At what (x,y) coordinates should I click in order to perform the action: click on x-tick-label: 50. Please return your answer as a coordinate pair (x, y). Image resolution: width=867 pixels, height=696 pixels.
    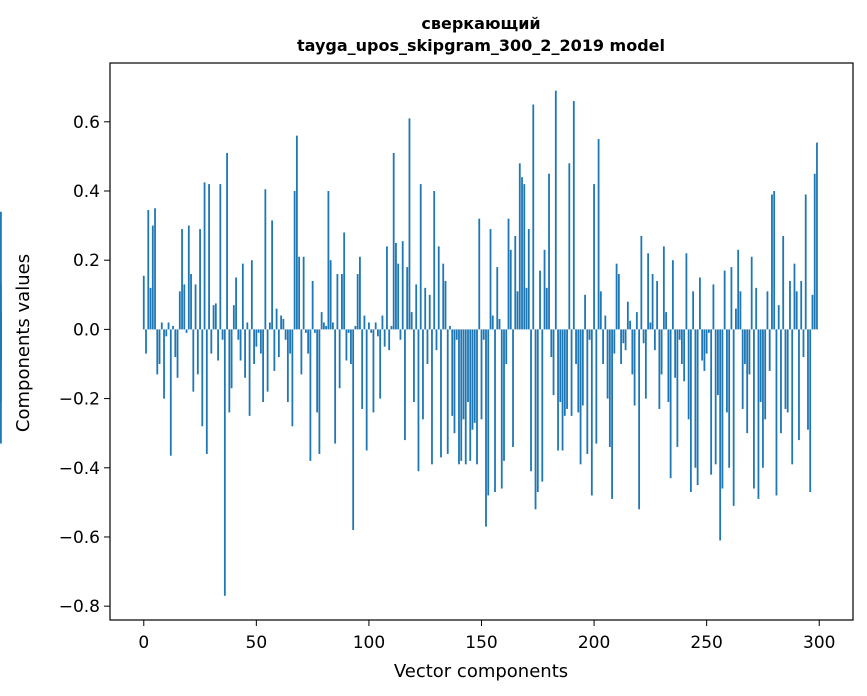
    Looking at the image, I should click on (257, 643).